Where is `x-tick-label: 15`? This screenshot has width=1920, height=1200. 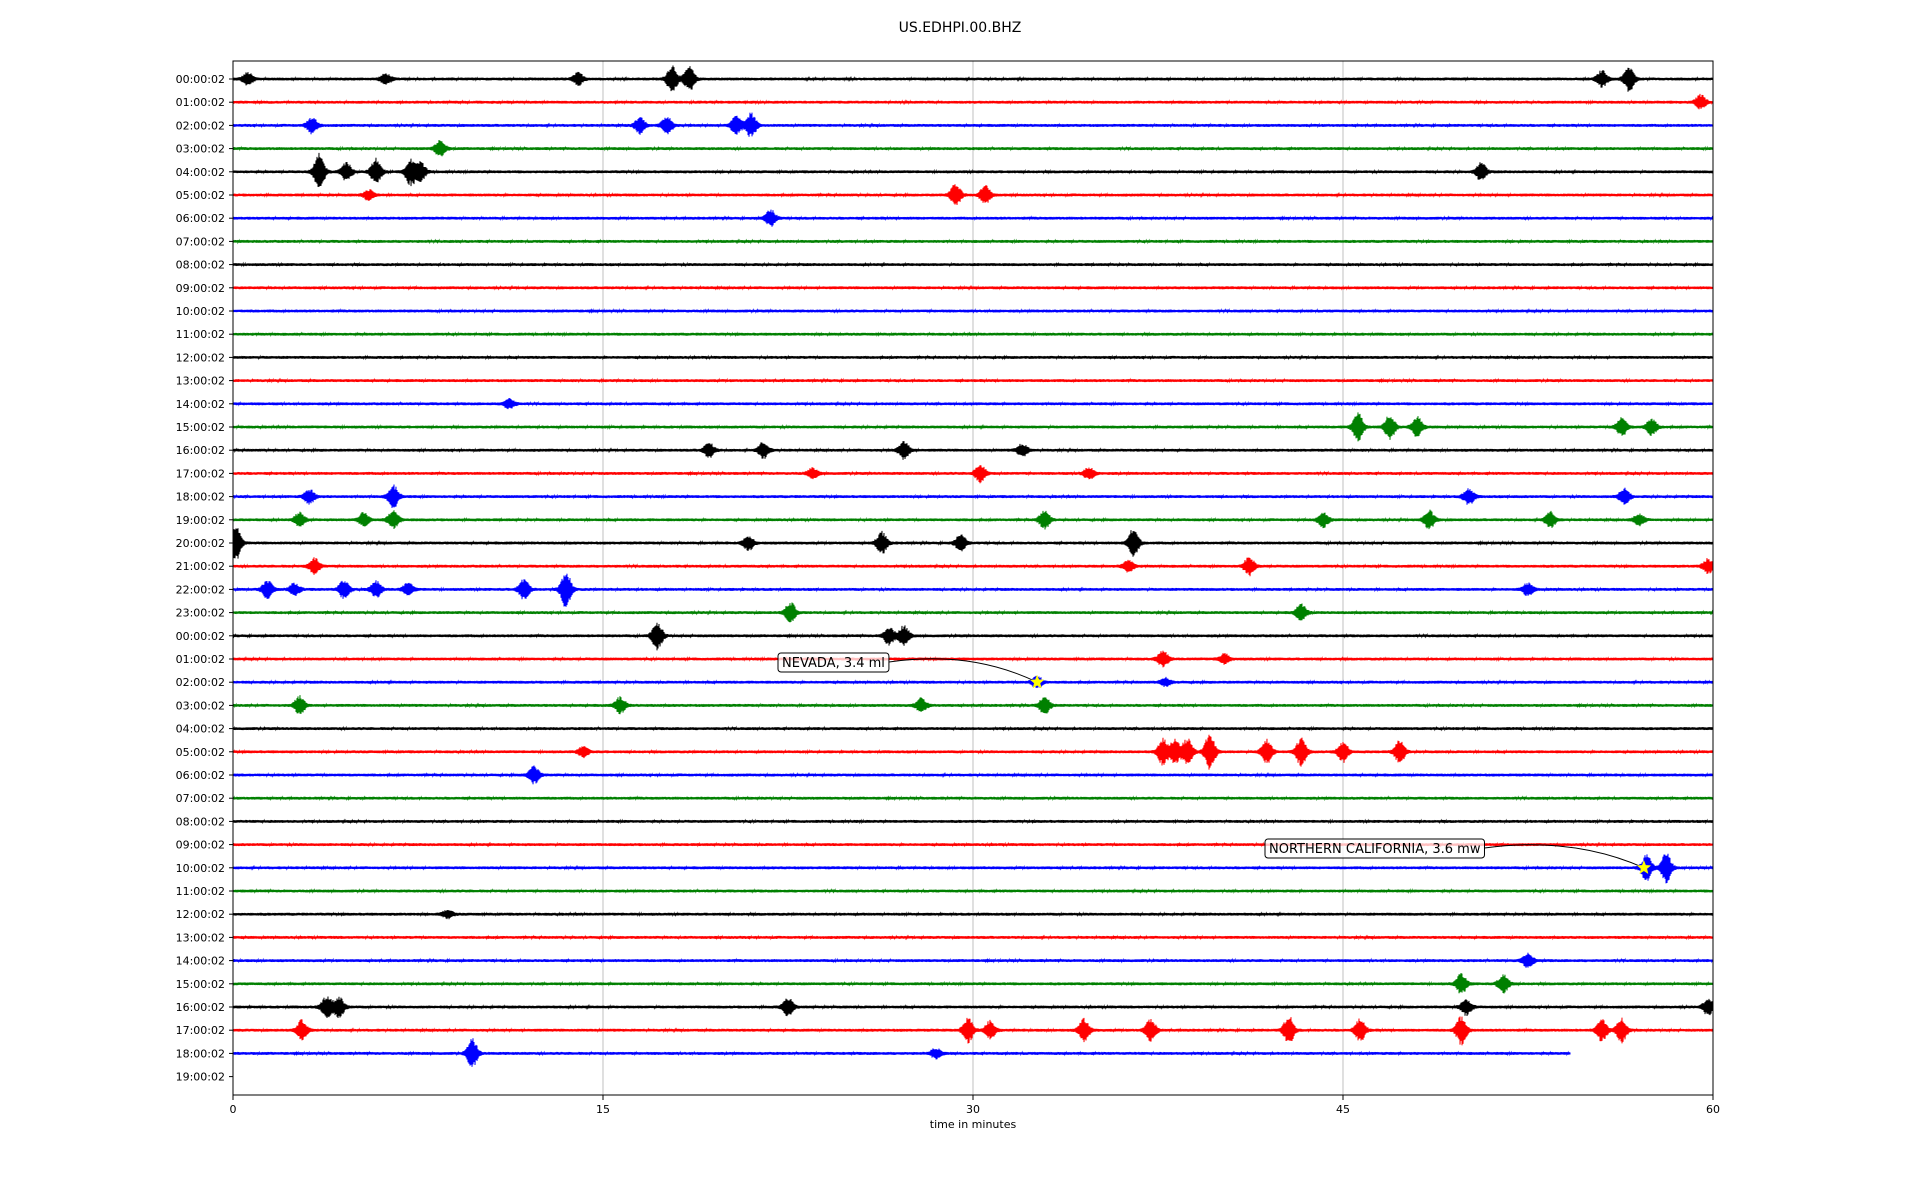
x-tick-label: 15 is located at coordinates (603, 1109).